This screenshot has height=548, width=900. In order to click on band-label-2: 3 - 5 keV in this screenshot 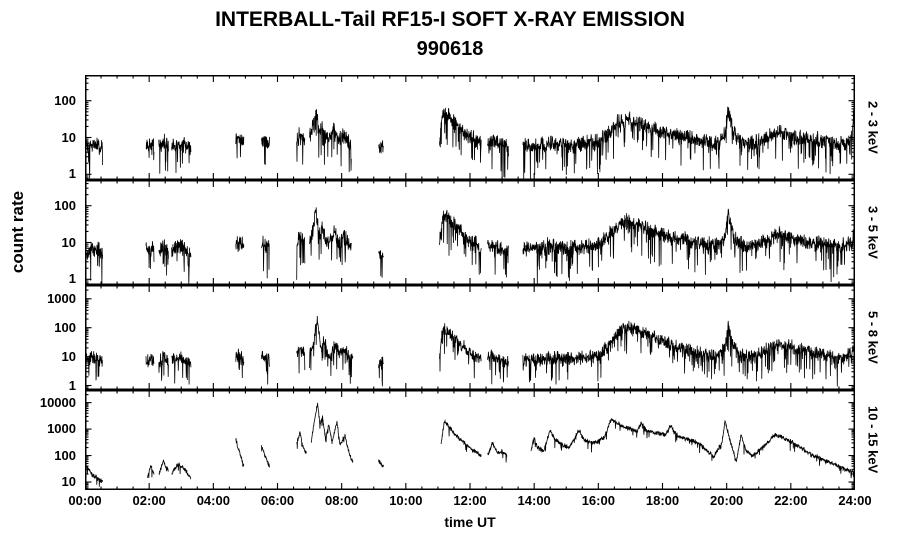, I will do `click(873, 232)`.